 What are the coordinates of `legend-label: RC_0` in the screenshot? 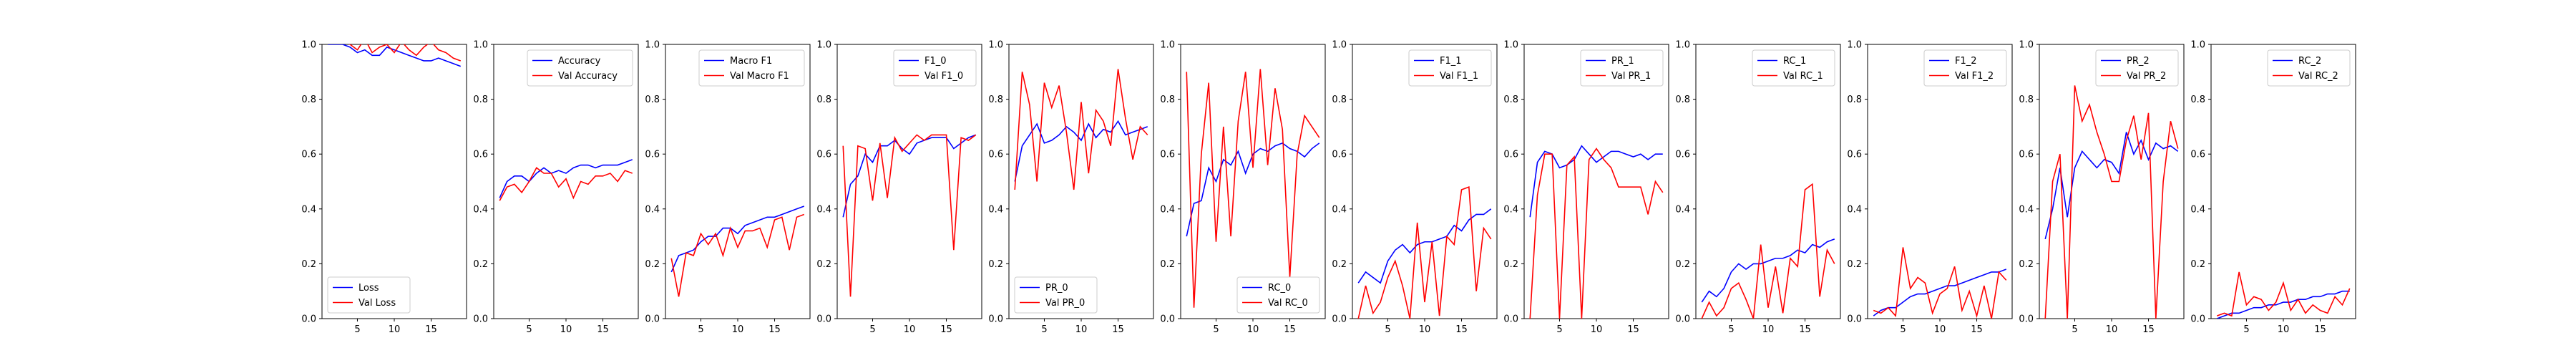 It's located at (1279, 288).